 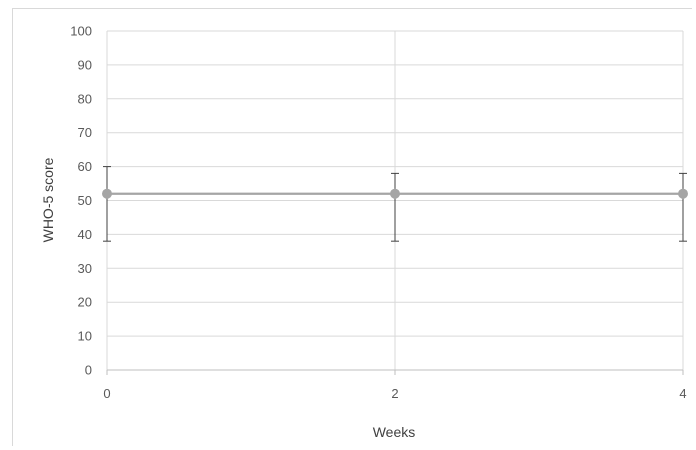 What do you see at coordinates (394, 432) in the screenshot?
I see `x-axis-title: Weeks` at bounding box center [394, 432].